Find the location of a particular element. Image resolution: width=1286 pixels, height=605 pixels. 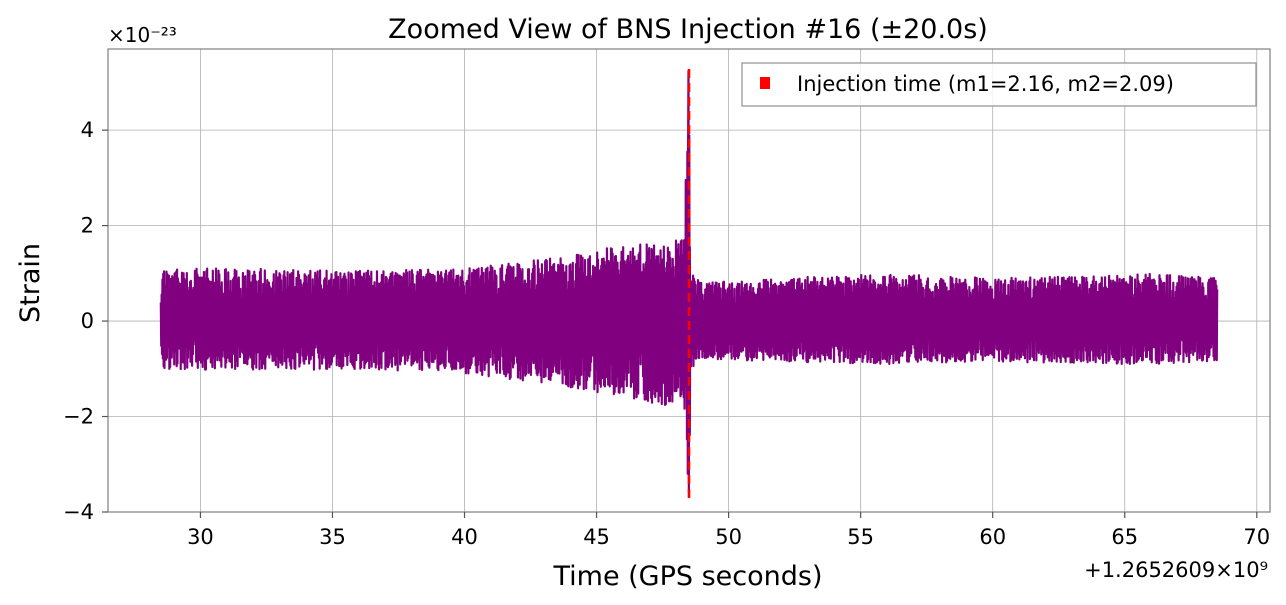

legend-box is located at coordinates (999, 84).